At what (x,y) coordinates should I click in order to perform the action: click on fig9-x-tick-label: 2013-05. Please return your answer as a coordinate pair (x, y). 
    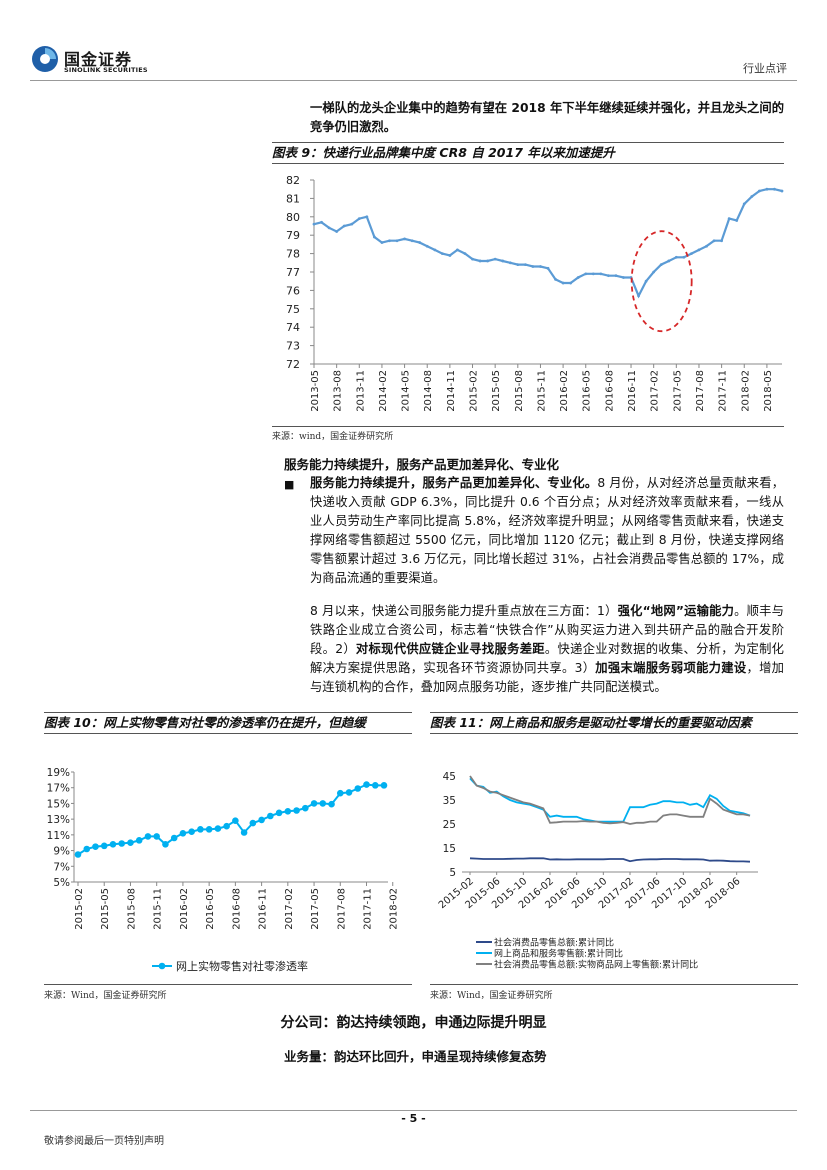
    Looking at the image, I should click on (315, 391).